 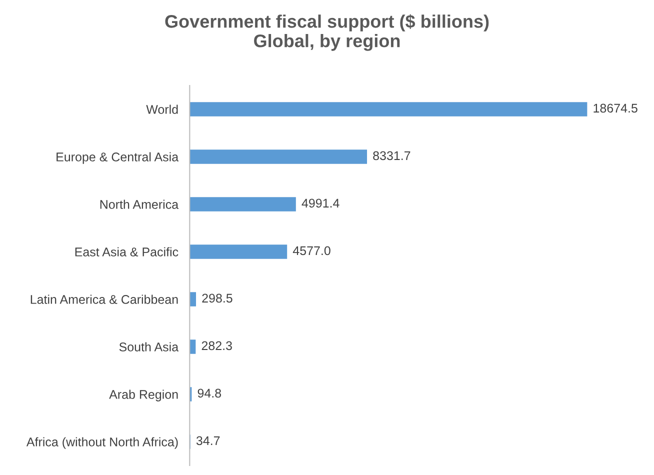 I want to click on chart-title: Government fiscal support ($ billions) Global, by region, so click(x=327, y=32).